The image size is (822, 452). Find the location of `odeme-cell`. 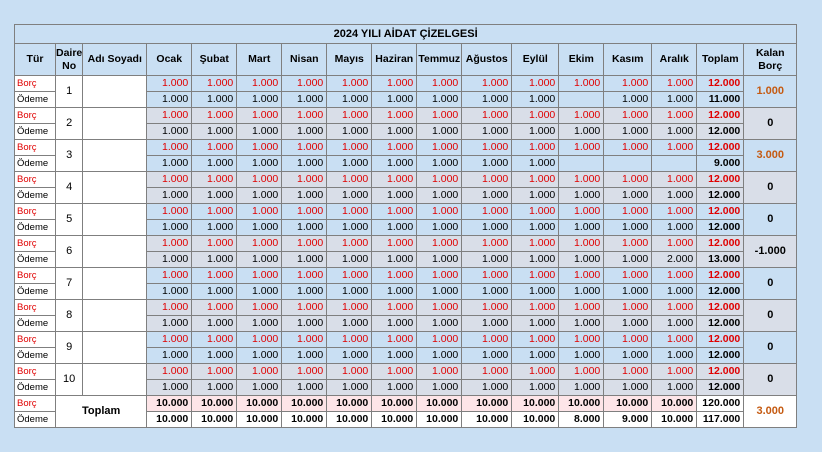

odeme-cell is located at coordinates (581, 163).